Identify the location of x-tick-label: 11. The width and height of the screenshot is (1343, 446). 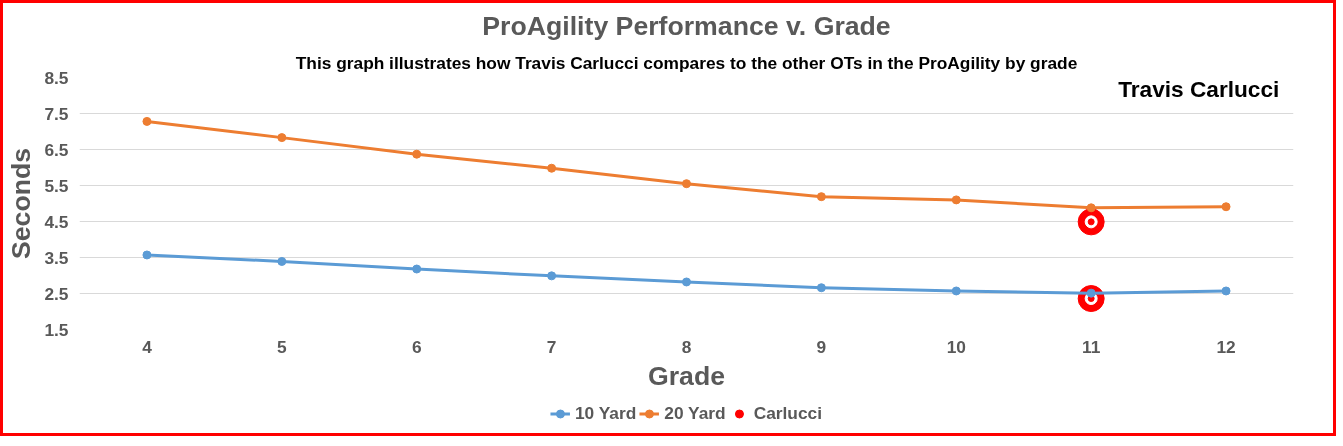
(1091, 346).